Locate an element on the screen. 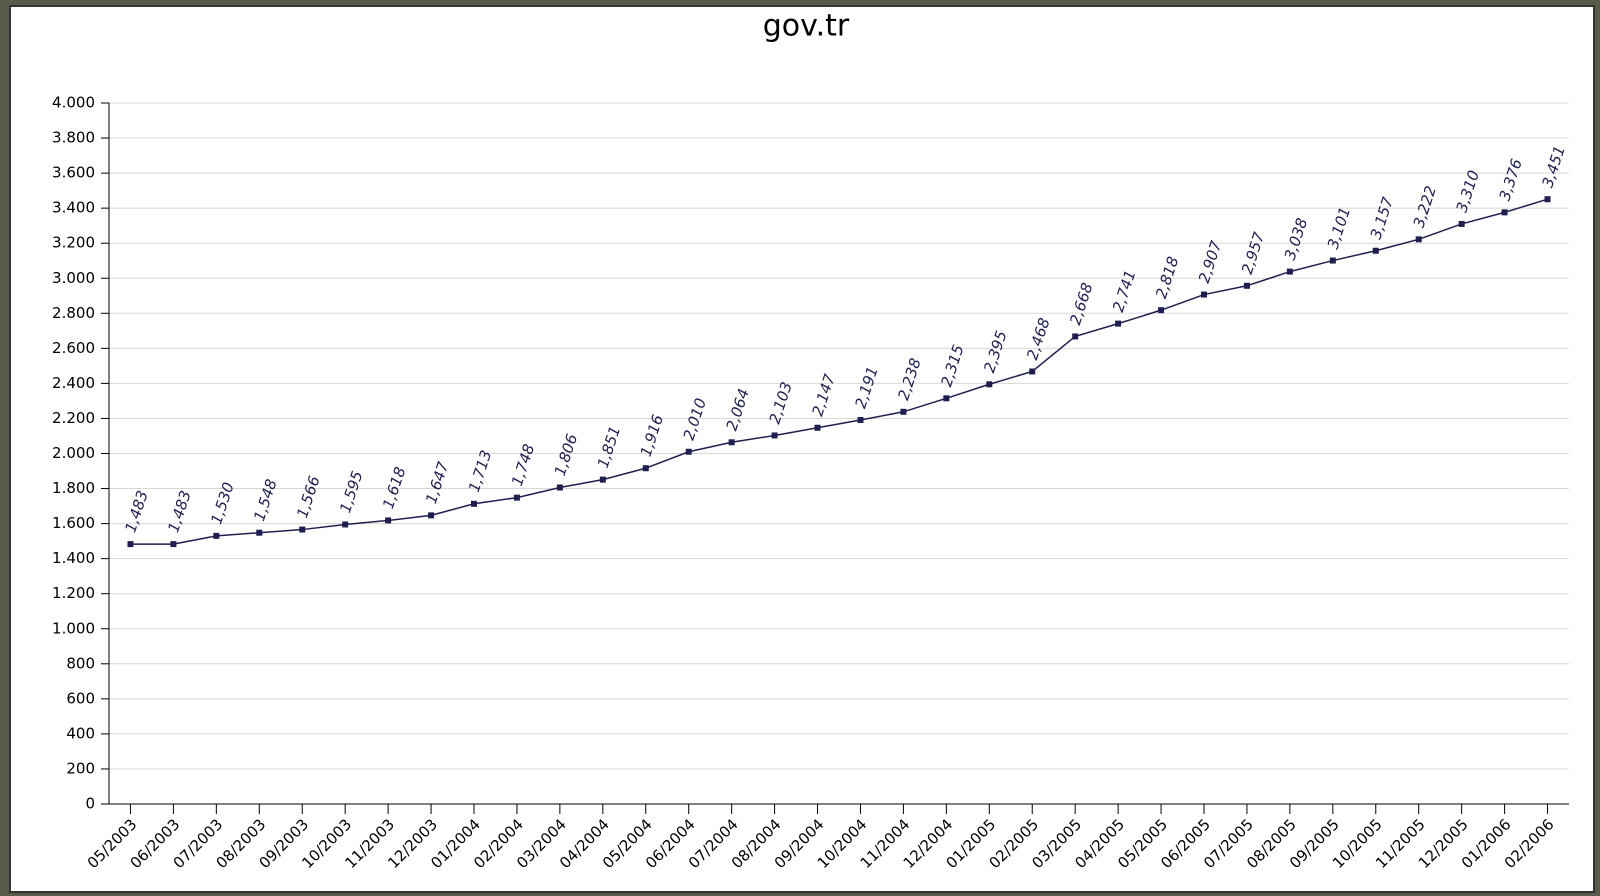 The height and width of the screenshot is (896, 1600). y-tick-label: 4.000 is located at coordinates (73, 103).